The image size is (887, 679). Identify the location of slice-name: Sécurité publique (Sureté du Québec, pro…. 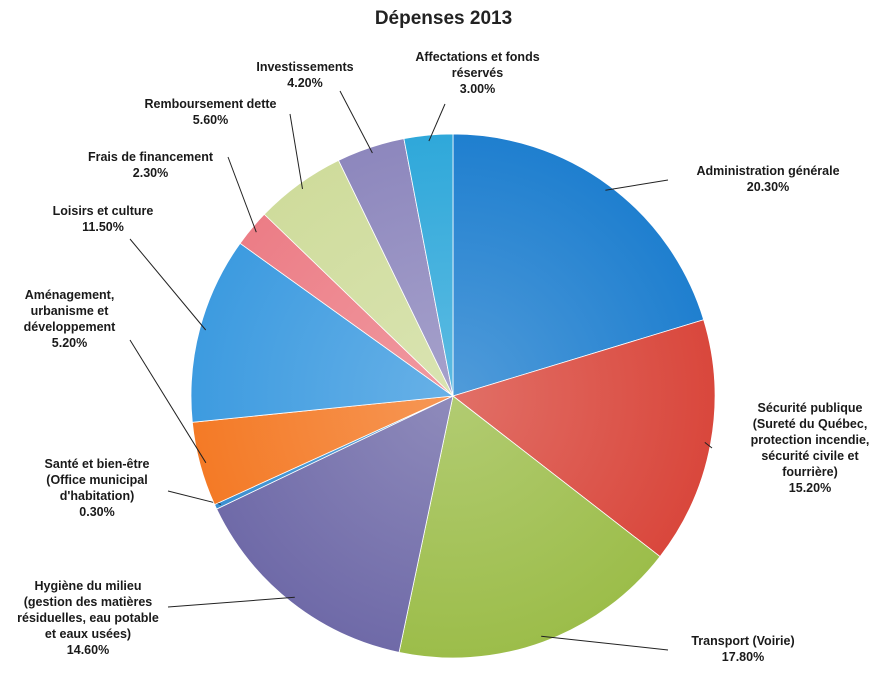
(810, 440).